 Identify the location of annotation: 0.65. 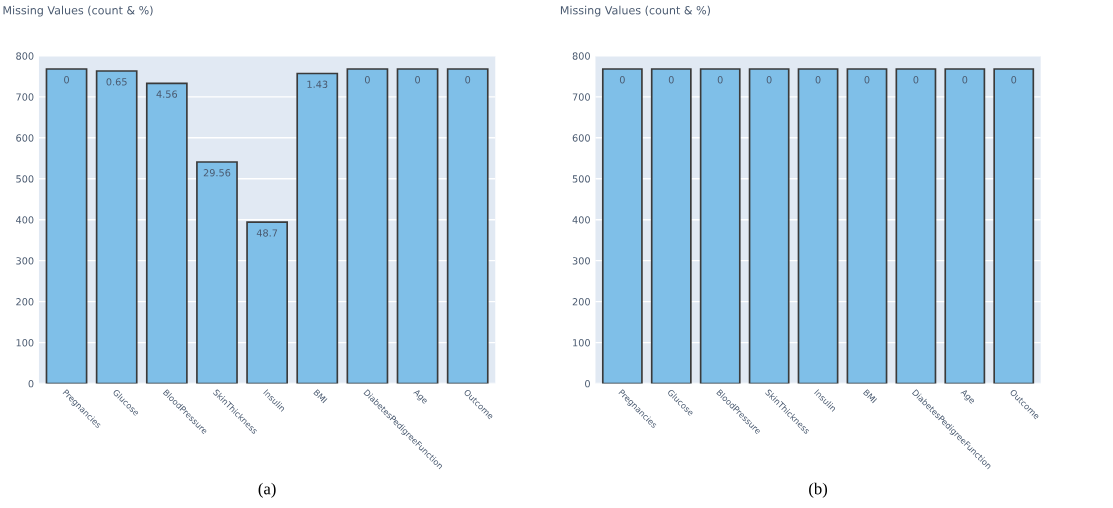
(116, 82).